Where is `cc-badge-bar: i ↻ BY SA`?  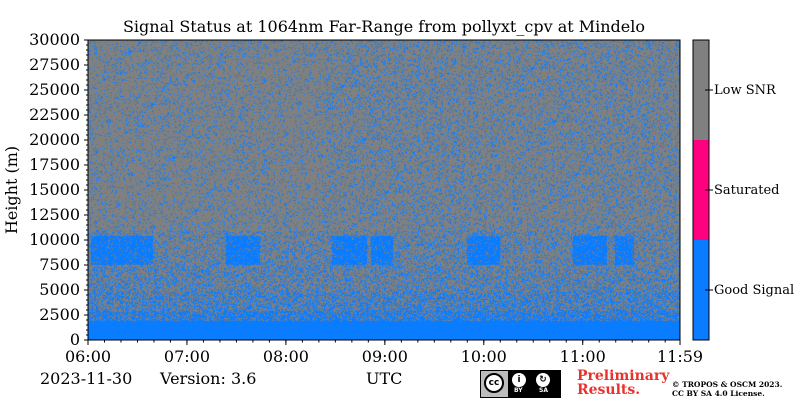 cc-badge-bar: i ↻ BY SA is located at coordinates (534, 384).